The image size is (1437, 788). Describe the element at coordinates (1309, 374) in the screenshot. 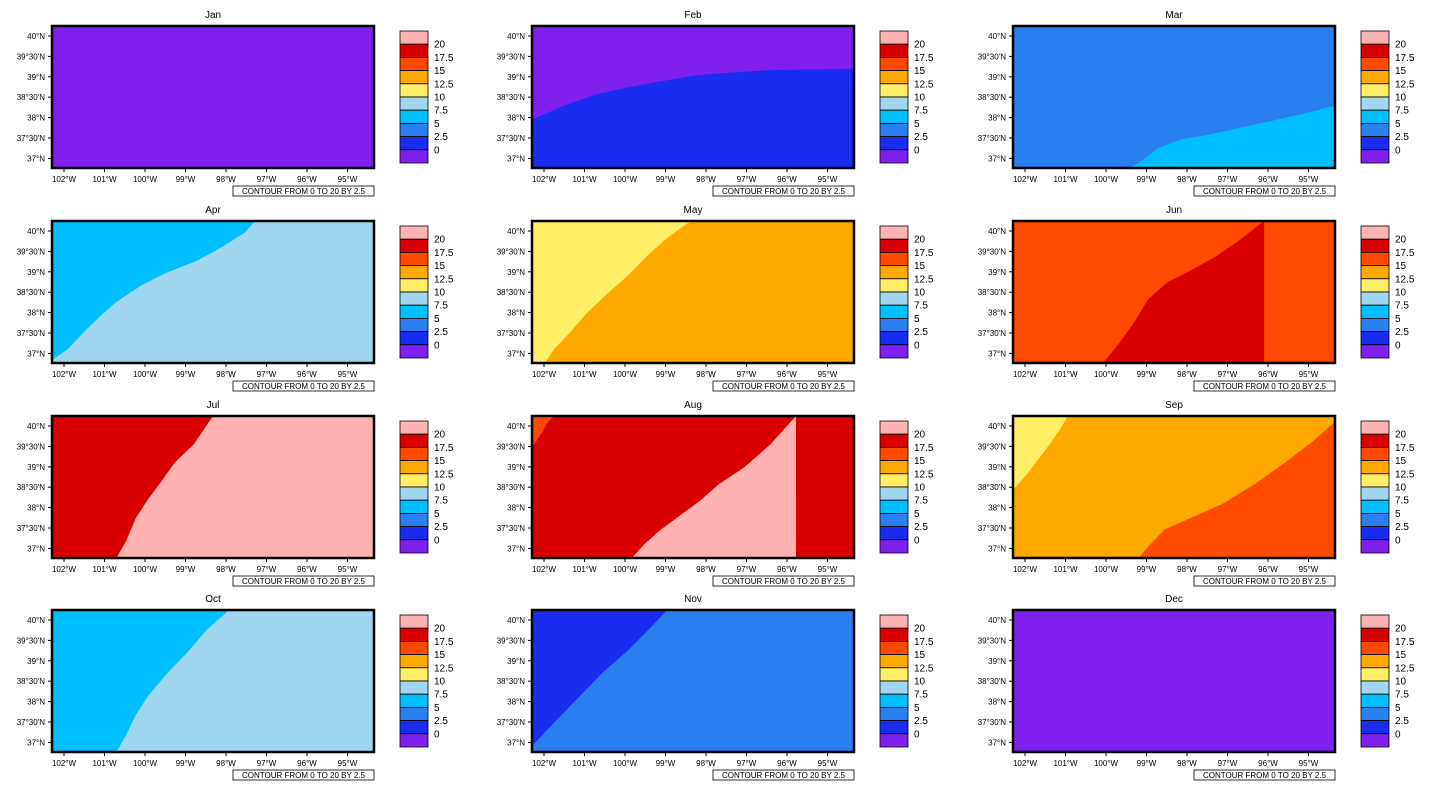

I see `lon-tick-label: 95°W` at that location.